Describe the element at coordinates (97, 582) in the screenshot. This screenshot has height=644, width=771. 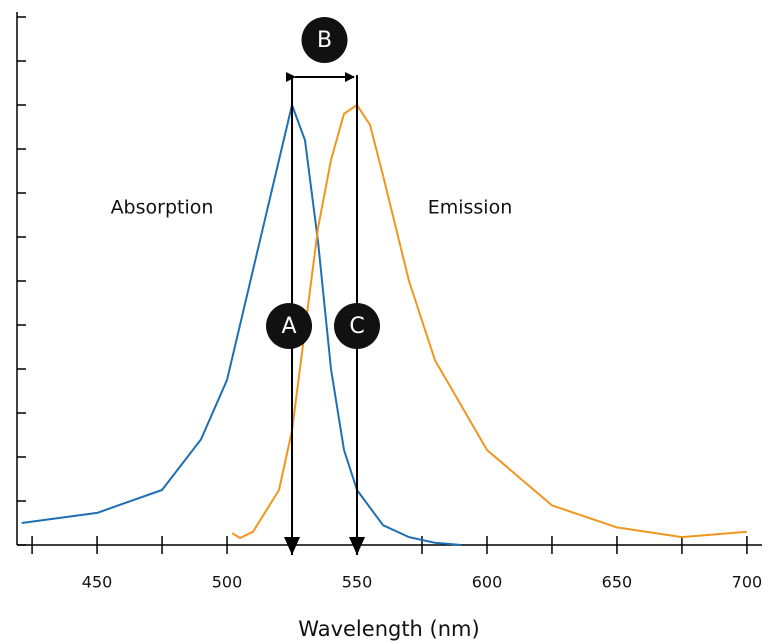
I see `x-tick-label: 450` at that location.